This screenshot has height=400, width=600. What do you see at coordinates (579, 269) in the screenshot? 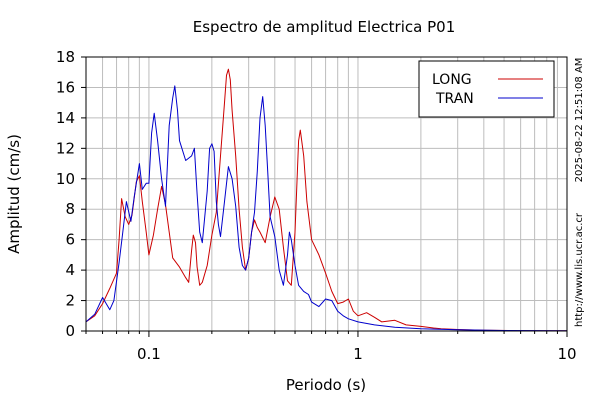
I see `source-url-annotation: http://www.lis.ucr.ac.cr` at bounding box center [579, 269].